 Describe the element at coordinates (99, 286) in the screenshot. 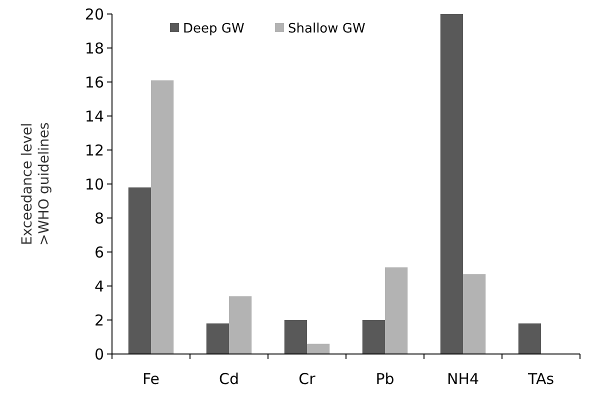

I see `y-tick-label: 4` at that location.